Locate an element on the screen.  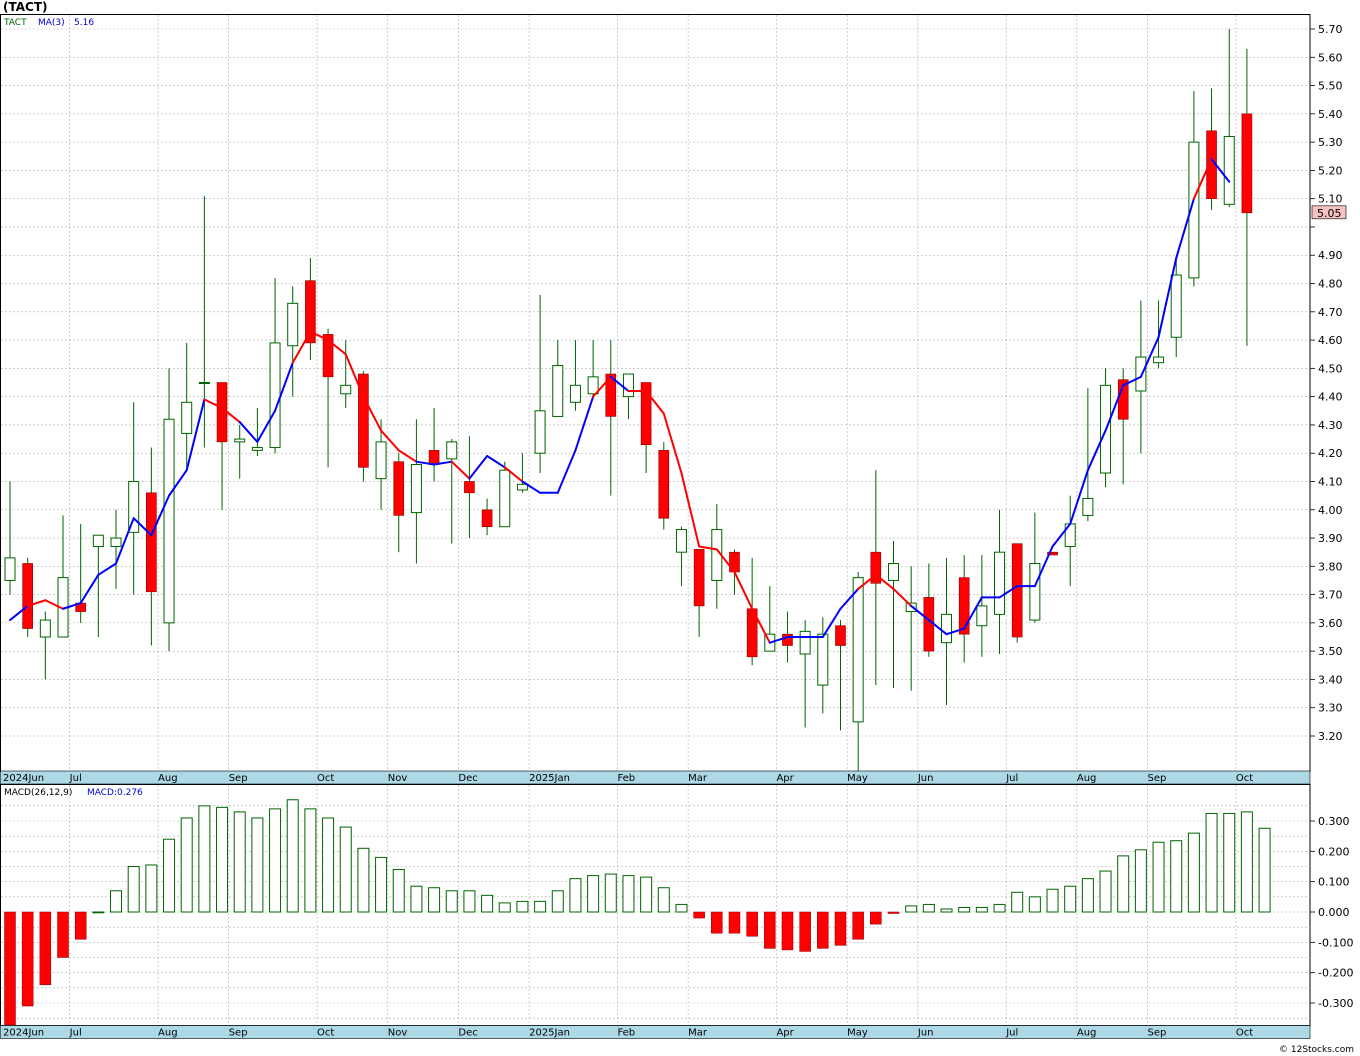
macd-x-tick-label: Jul is located at coordinates (75, 1033).